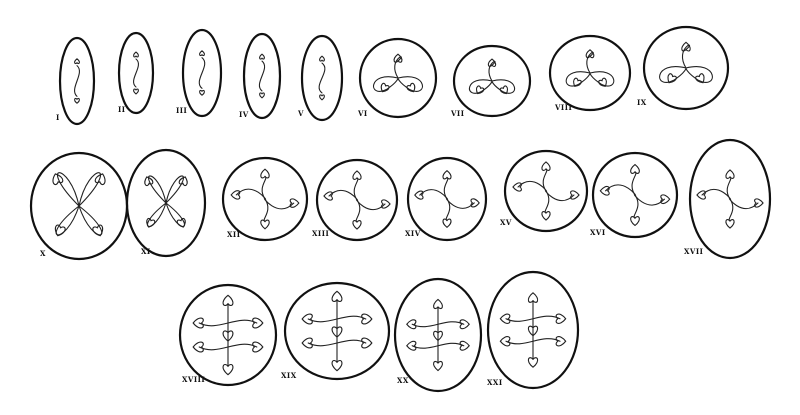 The image size is (800, 415). I want to click on cell-figure-12: XII, so click(265, 199).